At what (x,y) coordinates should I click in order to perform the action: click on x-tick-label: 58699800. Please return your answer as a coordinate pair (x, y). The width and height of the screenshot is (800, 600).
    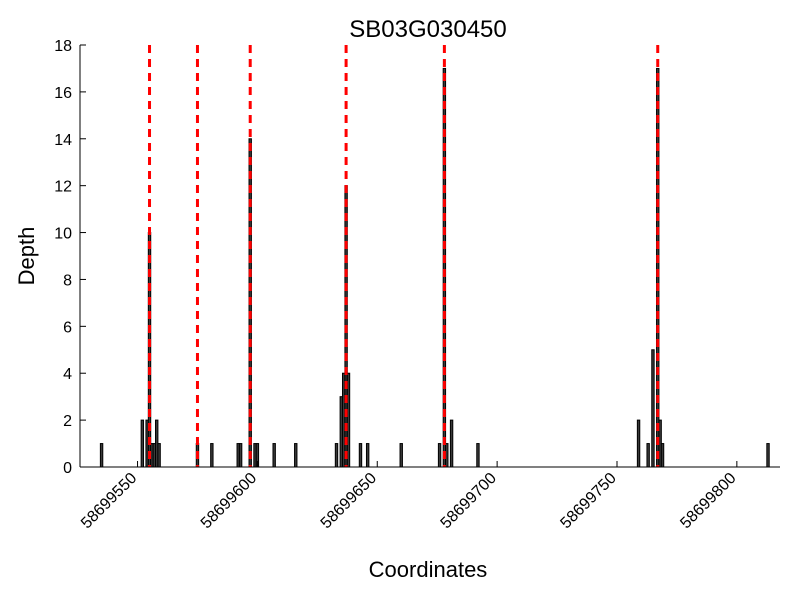
    Looking at the image, I should click on (708, 501).